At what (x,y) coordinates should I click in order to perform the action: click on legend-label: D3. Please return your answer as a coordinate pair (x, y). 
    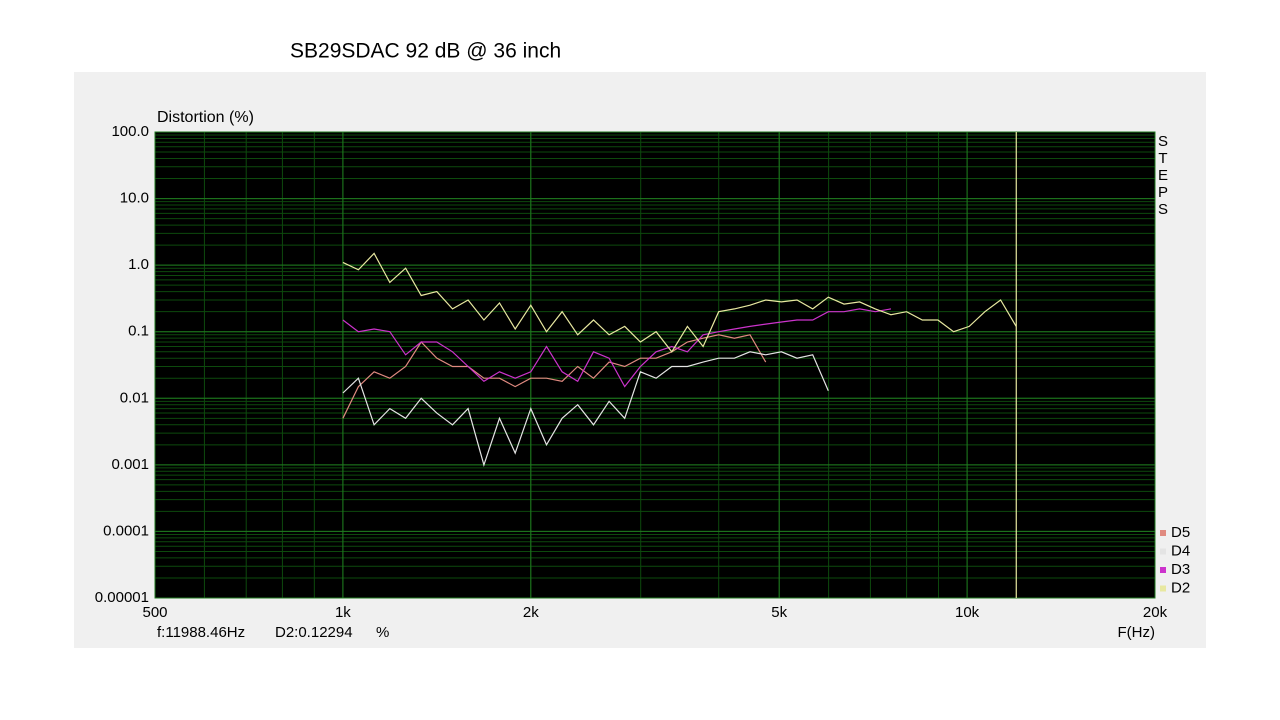
    Looking at the image, I should click on (1180, 569).